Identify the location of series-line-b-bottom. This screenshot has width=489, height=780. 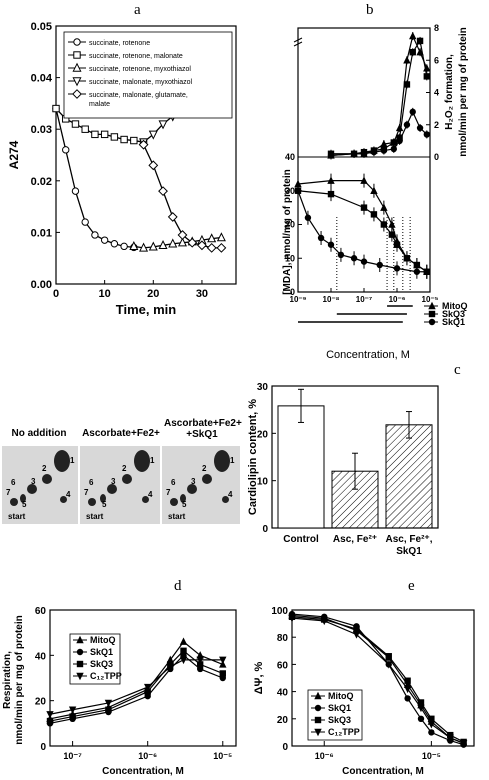
(362, 231).